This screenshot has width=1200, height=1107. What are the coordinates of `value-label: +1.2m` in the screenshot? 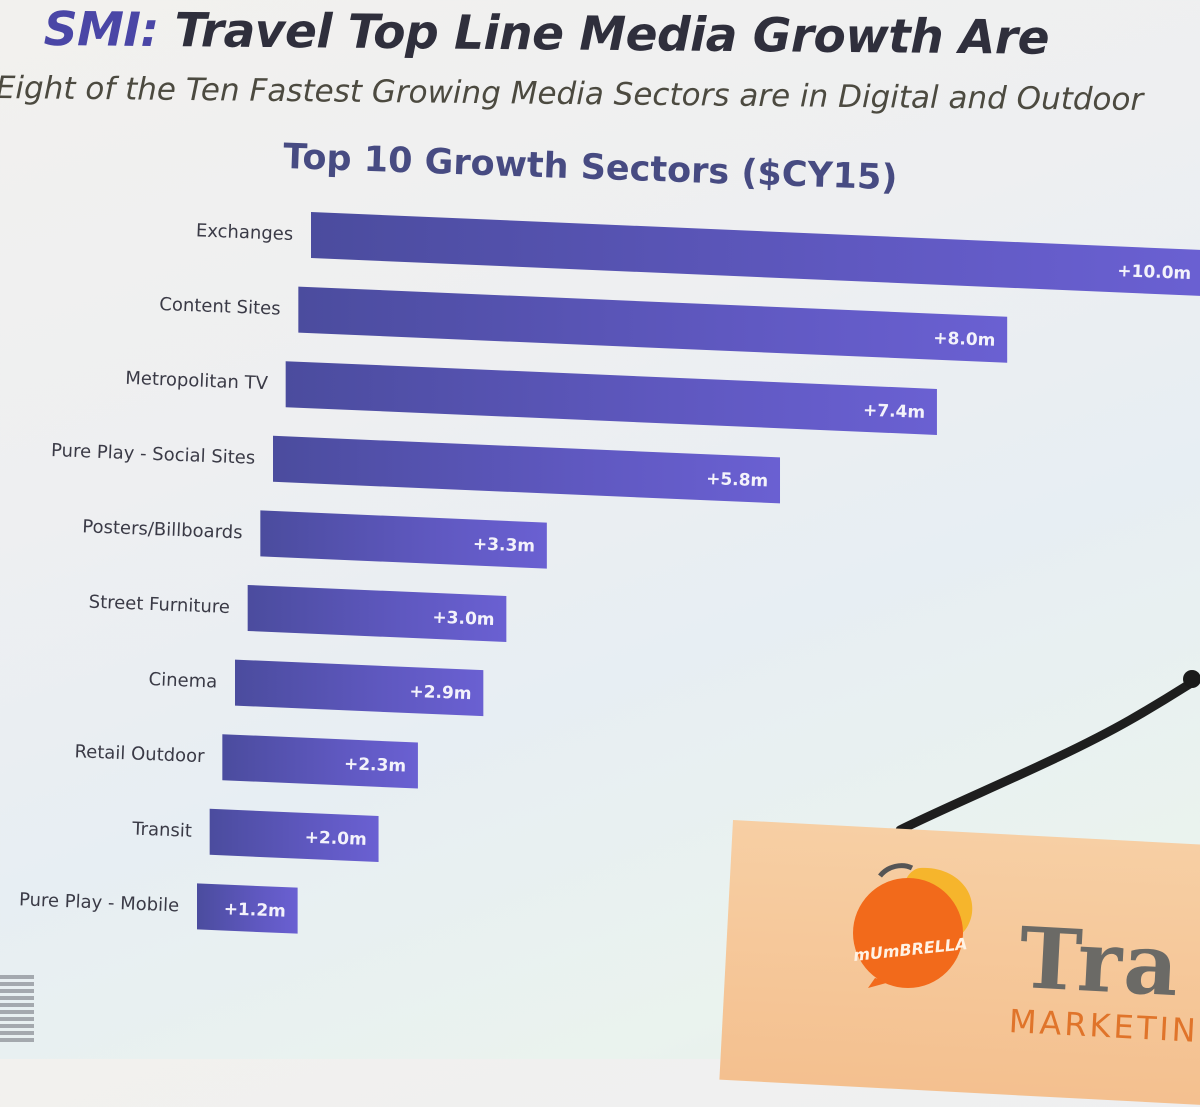 It's located at (254, 910).